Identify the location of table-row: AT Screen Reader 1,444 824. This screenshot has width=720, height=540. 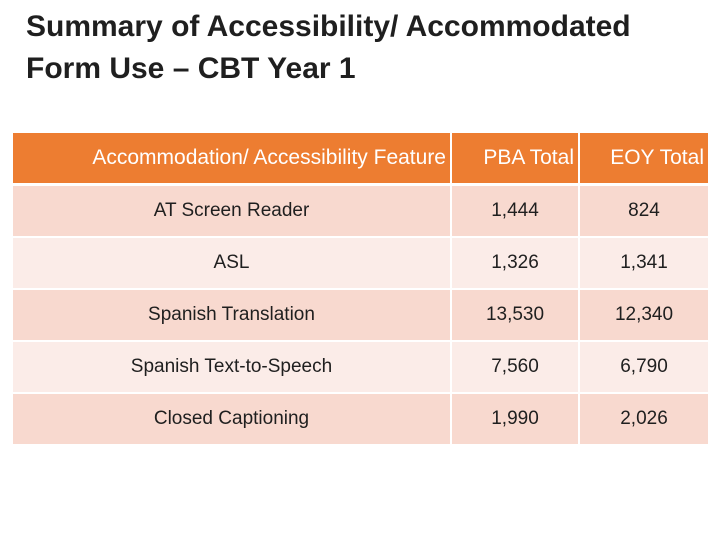
(360, 211).